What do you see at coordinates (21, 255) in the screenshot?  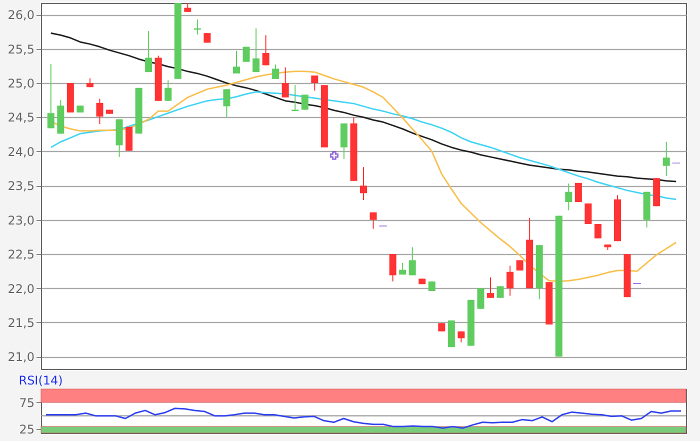 I see `y-tick-label: 22,5` at bounding box center [21, 255].